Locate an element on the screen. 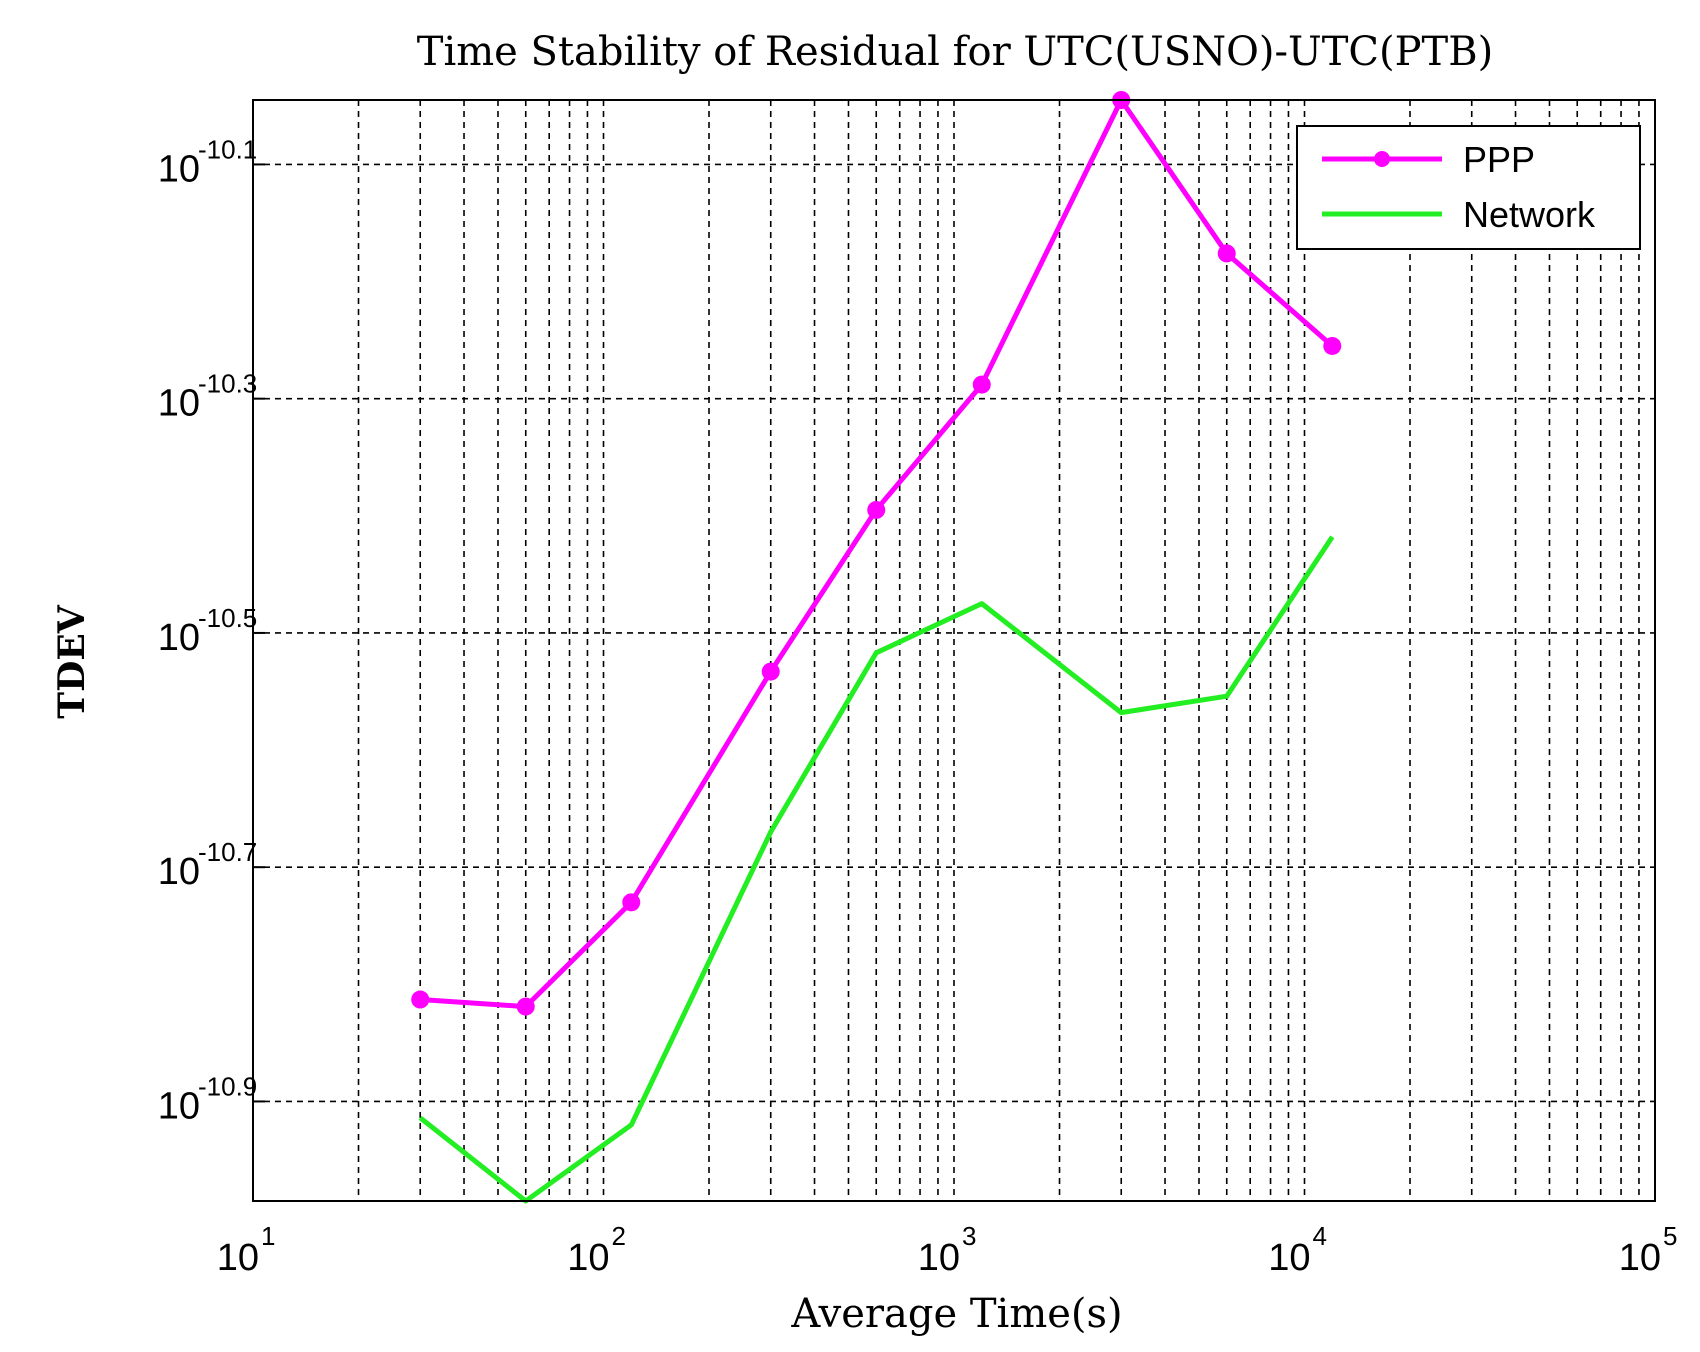 The image size is (1700, 1352). x-tick-label: 10² is located at coordinates (596, 1250).